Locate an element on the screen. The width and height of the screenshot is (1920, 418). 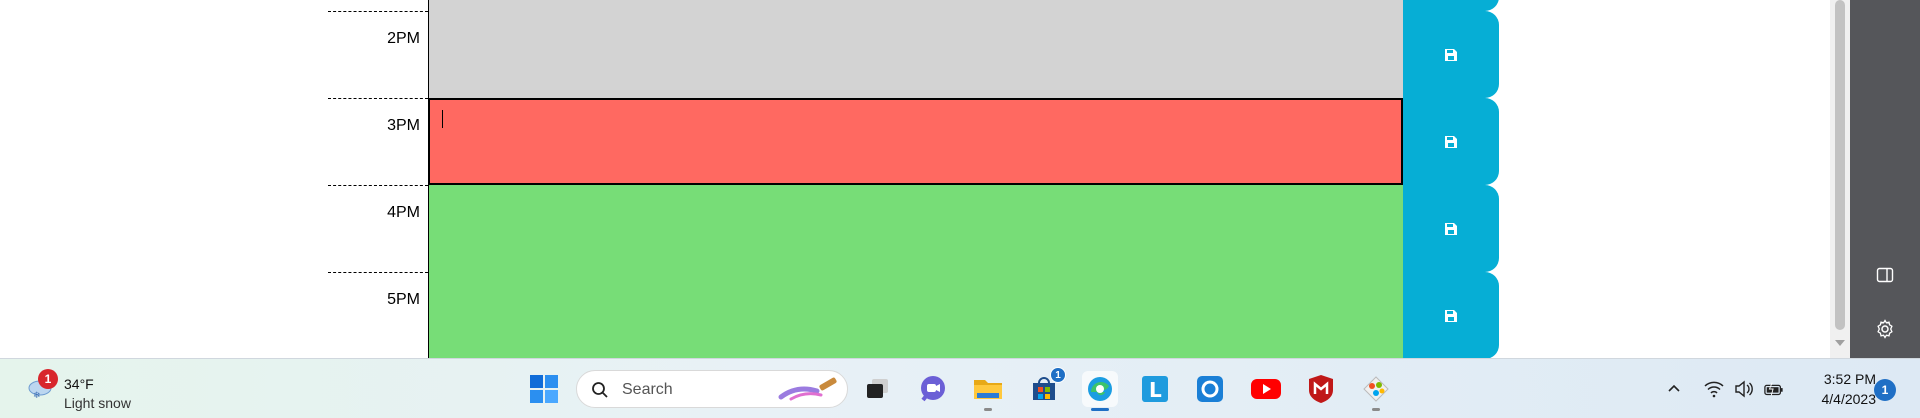
weather-badge: 1 is located at coordinates (48, 379).